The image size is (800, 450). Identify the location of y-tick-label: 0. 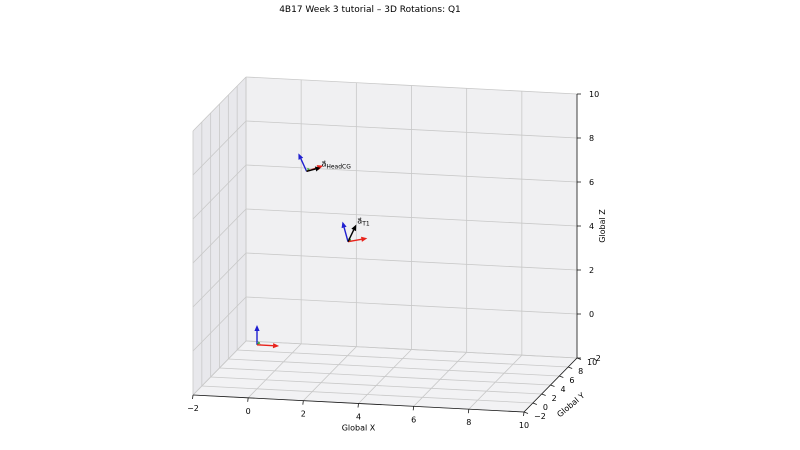
(545, 407).